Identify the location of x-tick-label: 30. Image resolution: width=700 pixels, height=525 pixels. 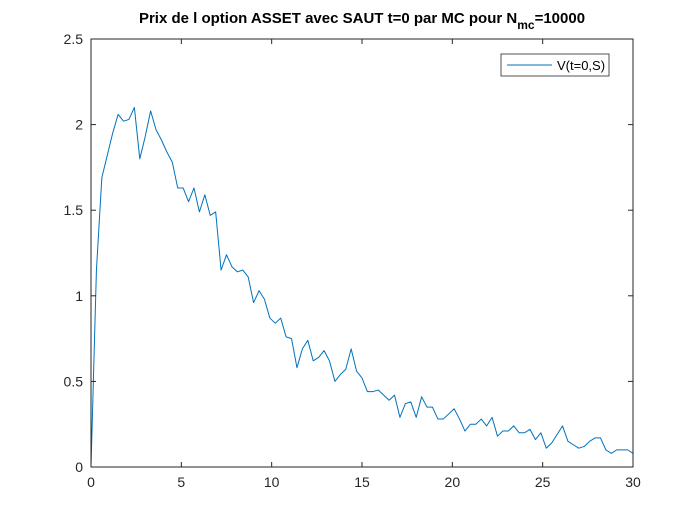
(633, 482).